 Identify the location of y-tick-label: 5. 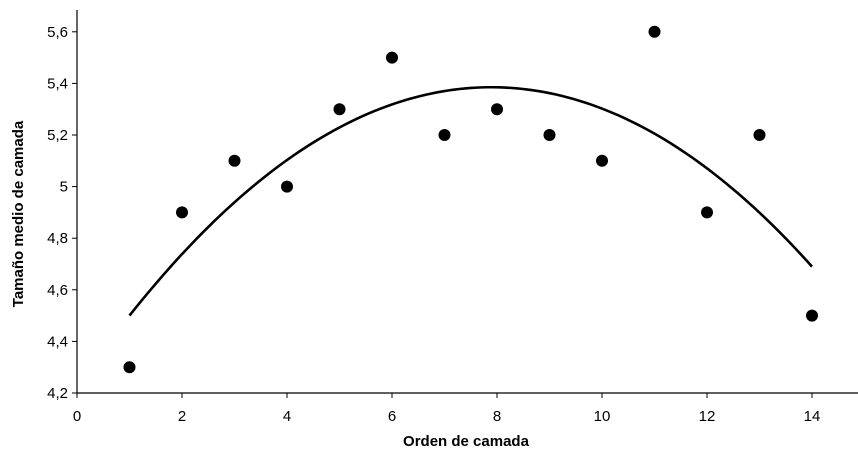
(64, 187).